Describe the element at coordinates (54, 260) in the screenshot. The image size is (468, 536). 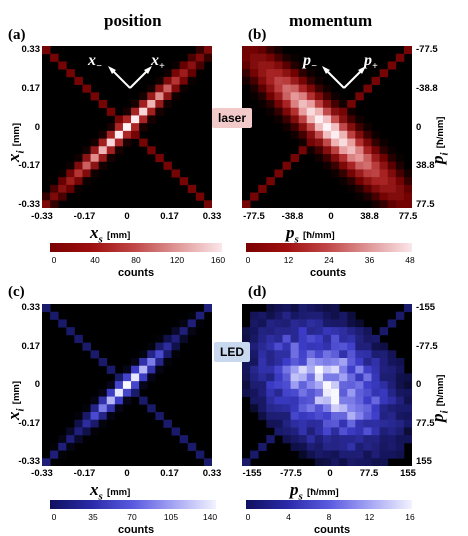
I see `colorbar-tick-label: 0` at that location.